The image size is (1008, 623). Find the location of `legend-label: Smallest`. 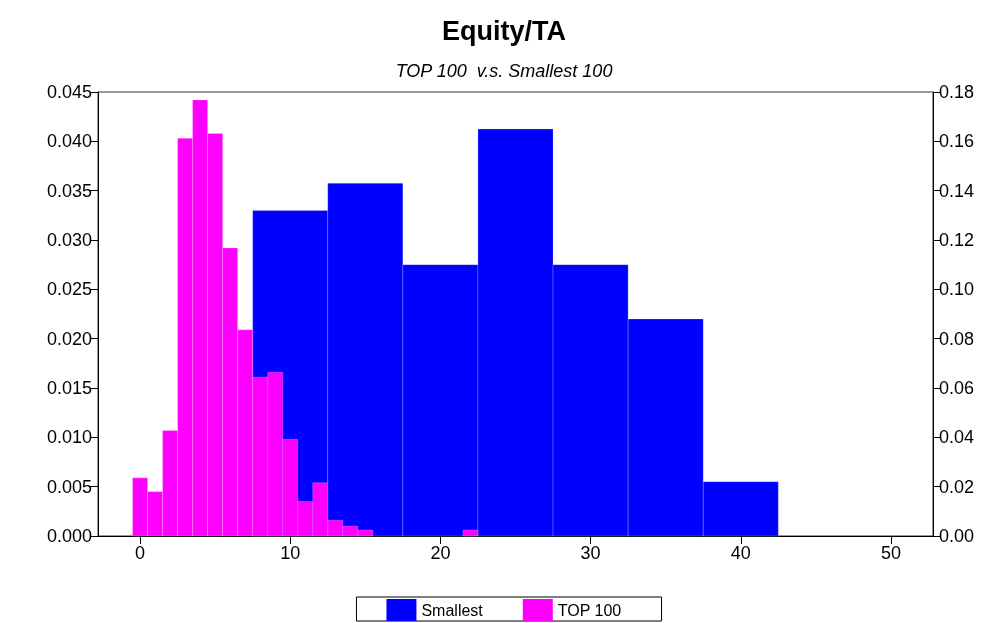

legend-label: Smallest is located at coordinates (452, 610).